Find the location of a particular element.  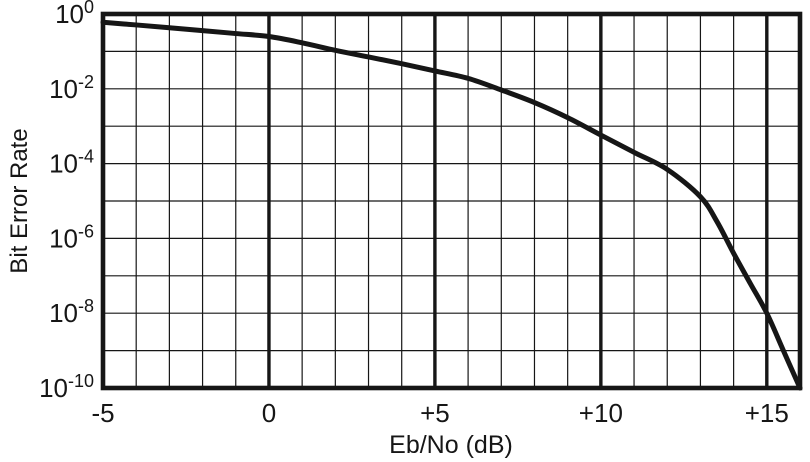

y-tick-label: 10⁻² is located at coordinates (71, 88).